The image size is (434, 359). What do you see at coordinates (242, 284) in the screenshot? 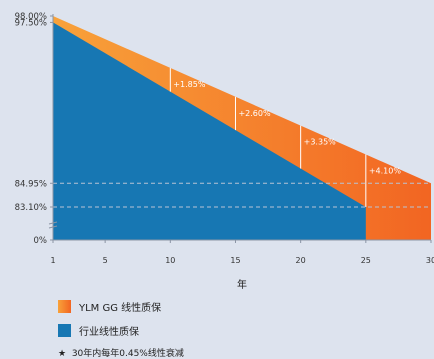
I see `x-axis-title: 年` at bounding box center [242, 284].